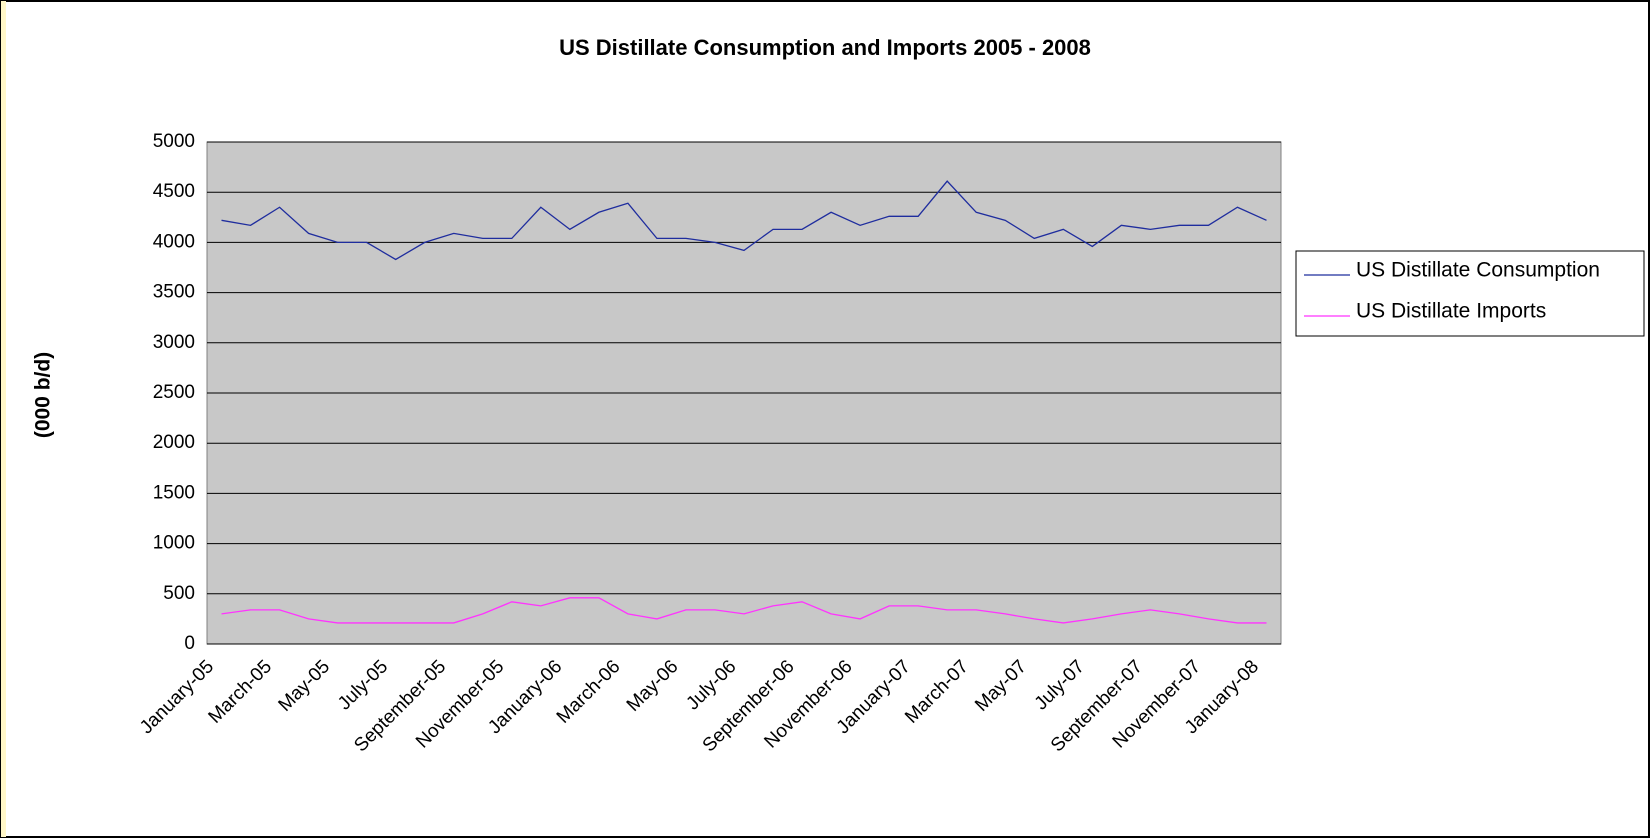 The width and height of the screenshot is (1650, 838). What do you see at coordinates (174, 442) in the screenshot?
I see `y-tick-label: 2000` at bounding box center [174, 442].